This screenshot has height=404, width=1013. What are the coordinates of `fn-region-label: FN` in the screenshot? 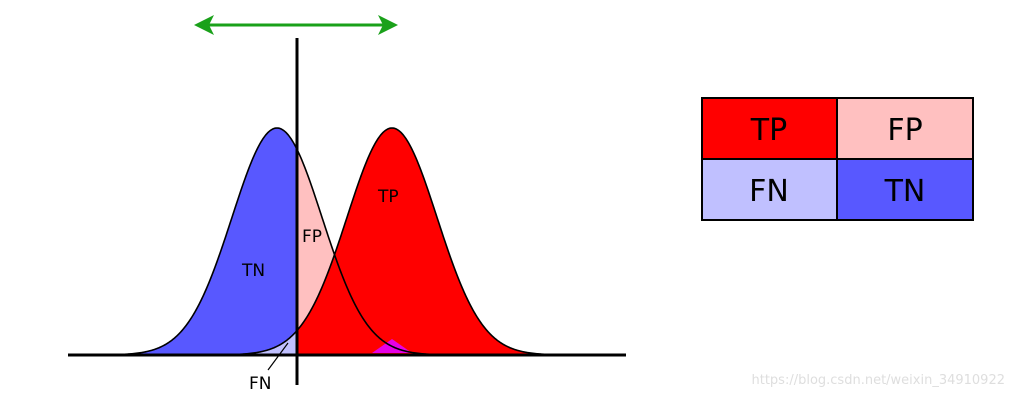 It's located at (260, 384).